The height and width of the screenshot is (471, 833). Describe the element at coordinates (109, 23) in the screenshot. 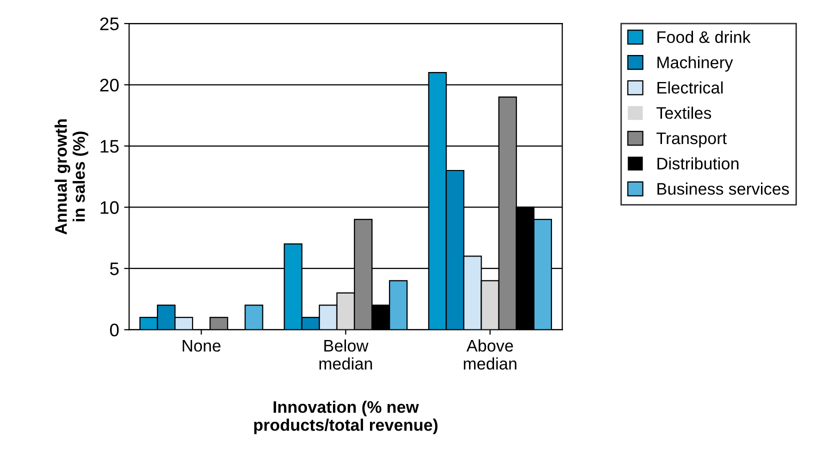

I see `y-tick-label: 25` at that location.